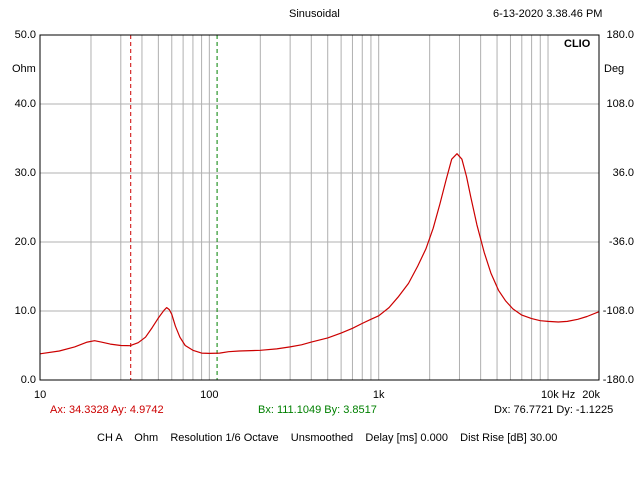  I want to click on cursor-b-readout: Bx: 111.1049 By: 3.8517, so click(317, 410).